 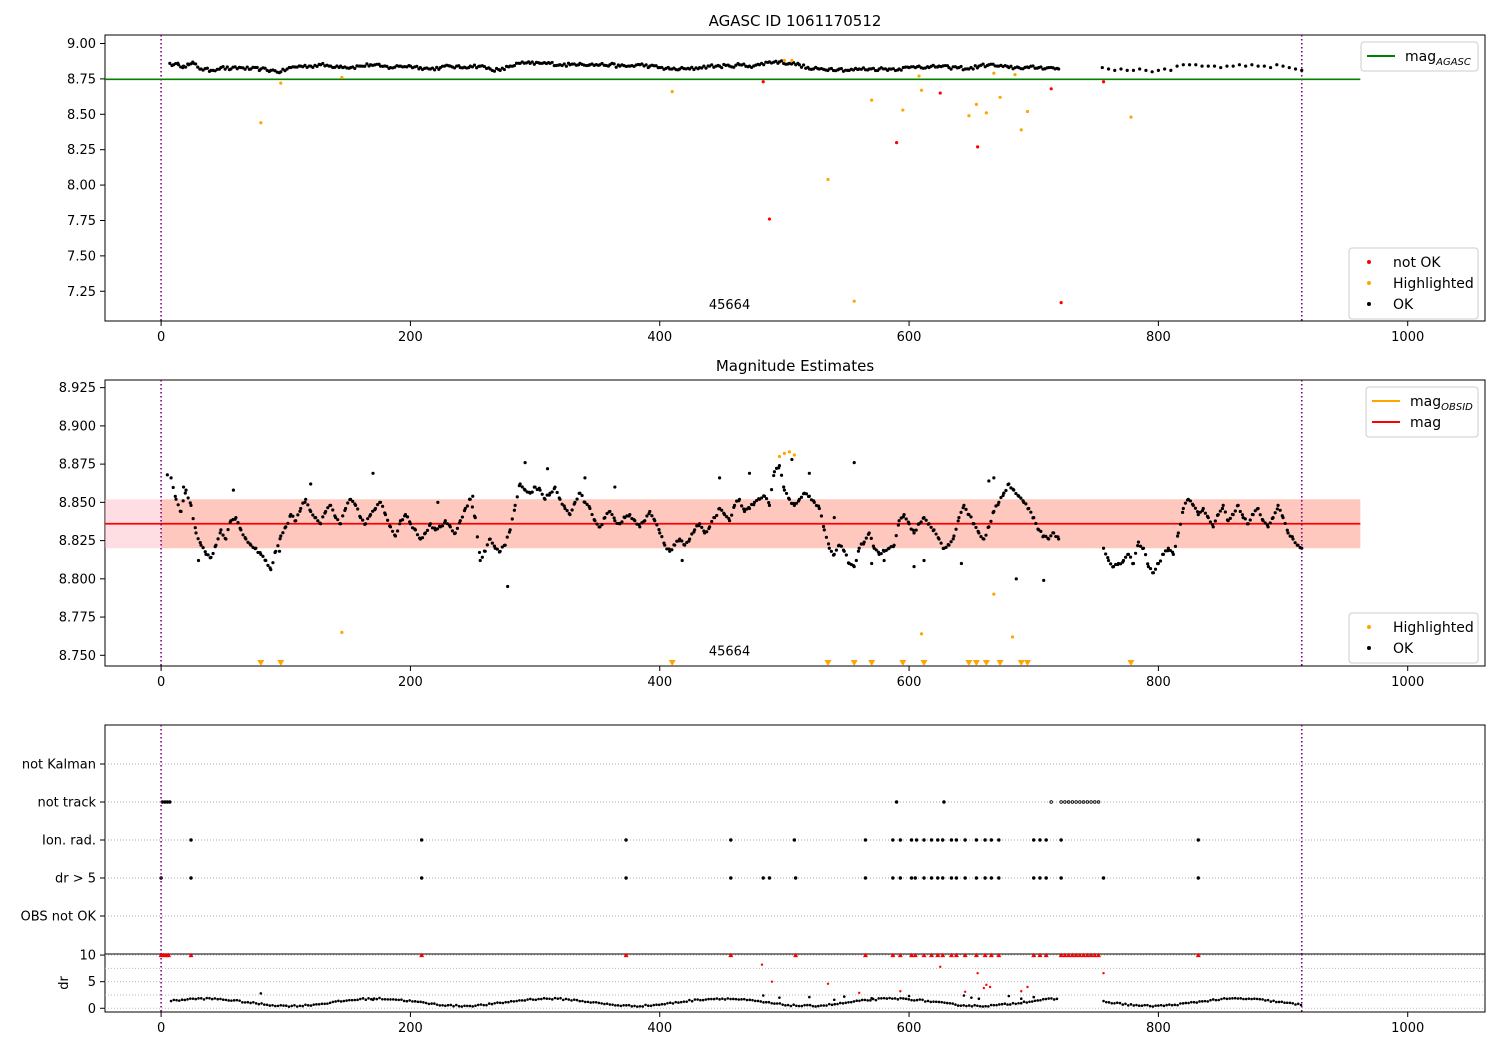 What do you see at coordinates (77, 465) in the screenshot?
I see `estimates-ytick-label: 8.875` at bounding box center [77, 465].